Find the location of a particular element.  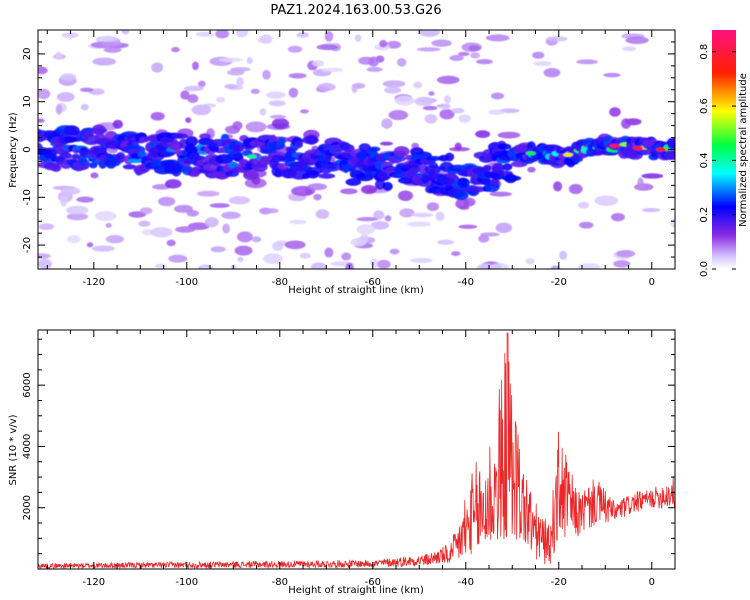

colorbar-tick-label: 0.4 is located at coordinates (704, 160).